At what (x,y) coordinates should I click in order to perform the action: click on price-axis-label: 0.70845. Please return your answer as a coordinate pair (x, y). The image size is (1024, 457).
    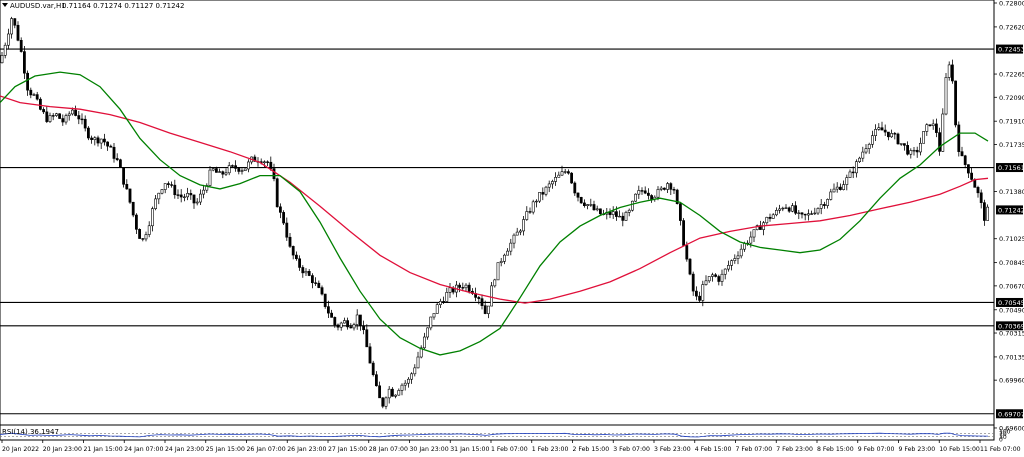
    Looking at the image, I should click on (1011, 263).